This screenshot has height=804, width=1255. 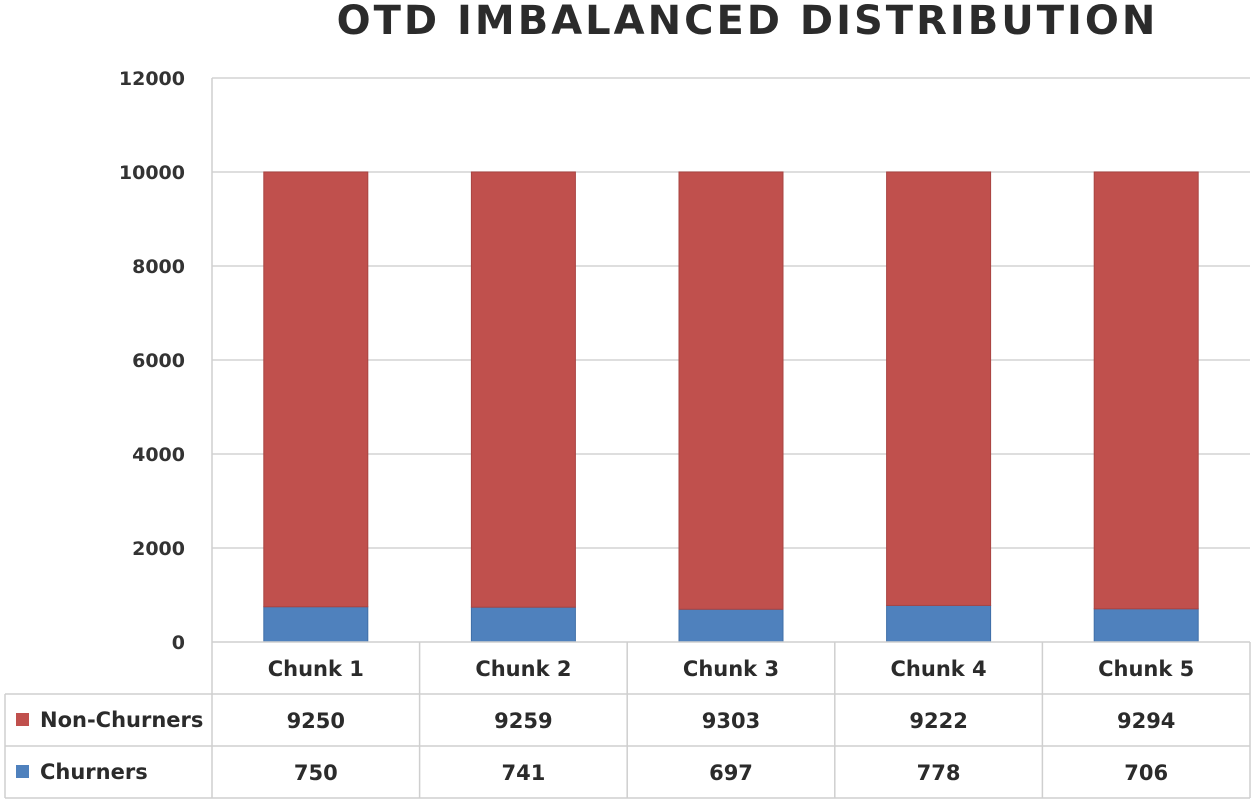 I want to click on data-value: 9222, so click(x=938, y=721).